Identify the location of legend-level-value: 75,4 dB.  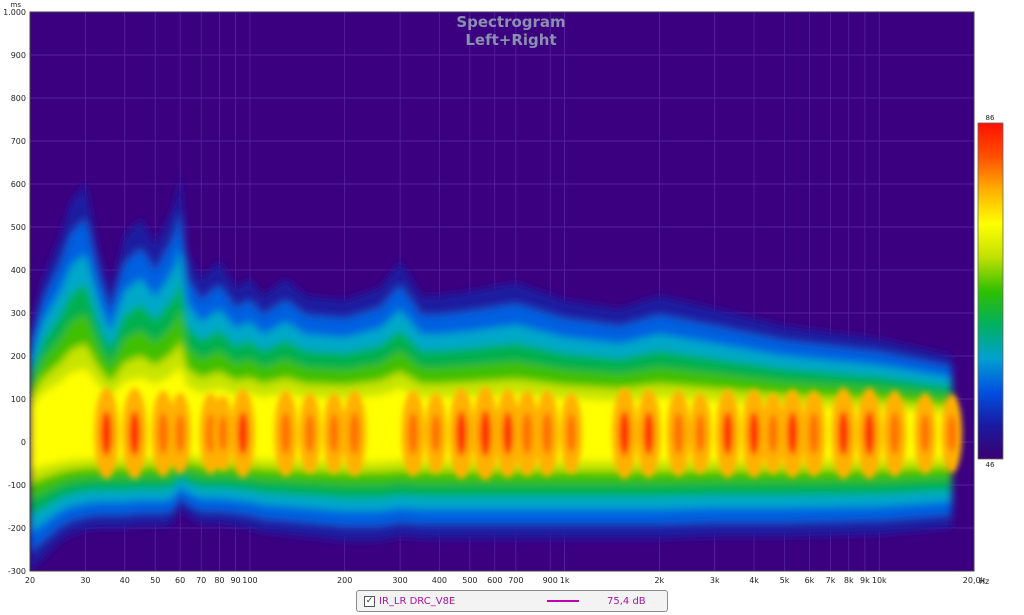
(626, 601).